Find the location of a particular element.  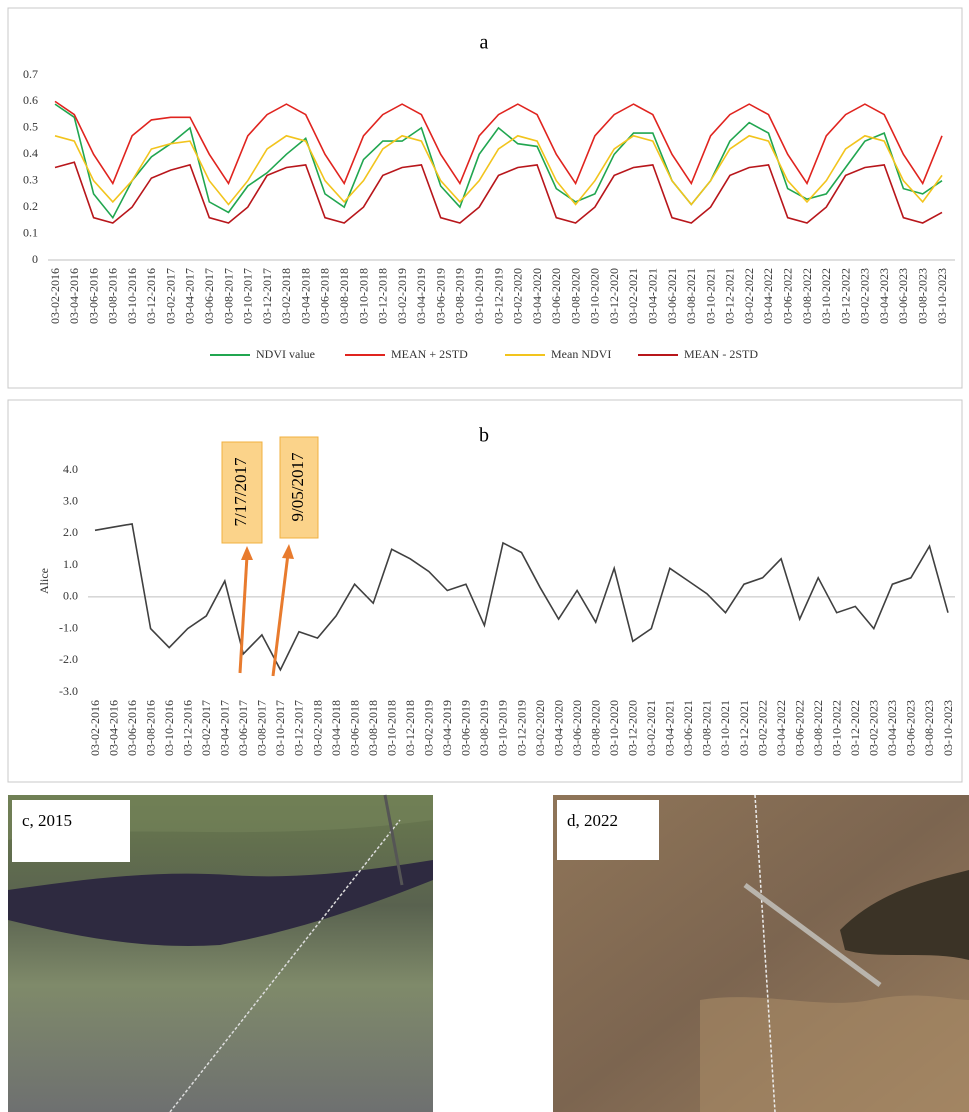

y-tick-label: 0 is located at coordinates (35, 259).